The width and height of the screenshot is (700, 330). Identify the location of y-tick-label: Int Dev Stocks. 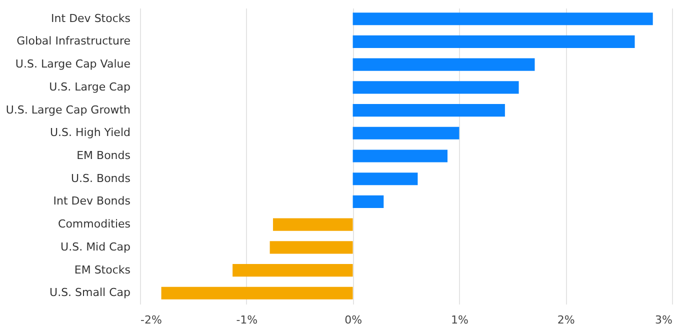
(91, 18).